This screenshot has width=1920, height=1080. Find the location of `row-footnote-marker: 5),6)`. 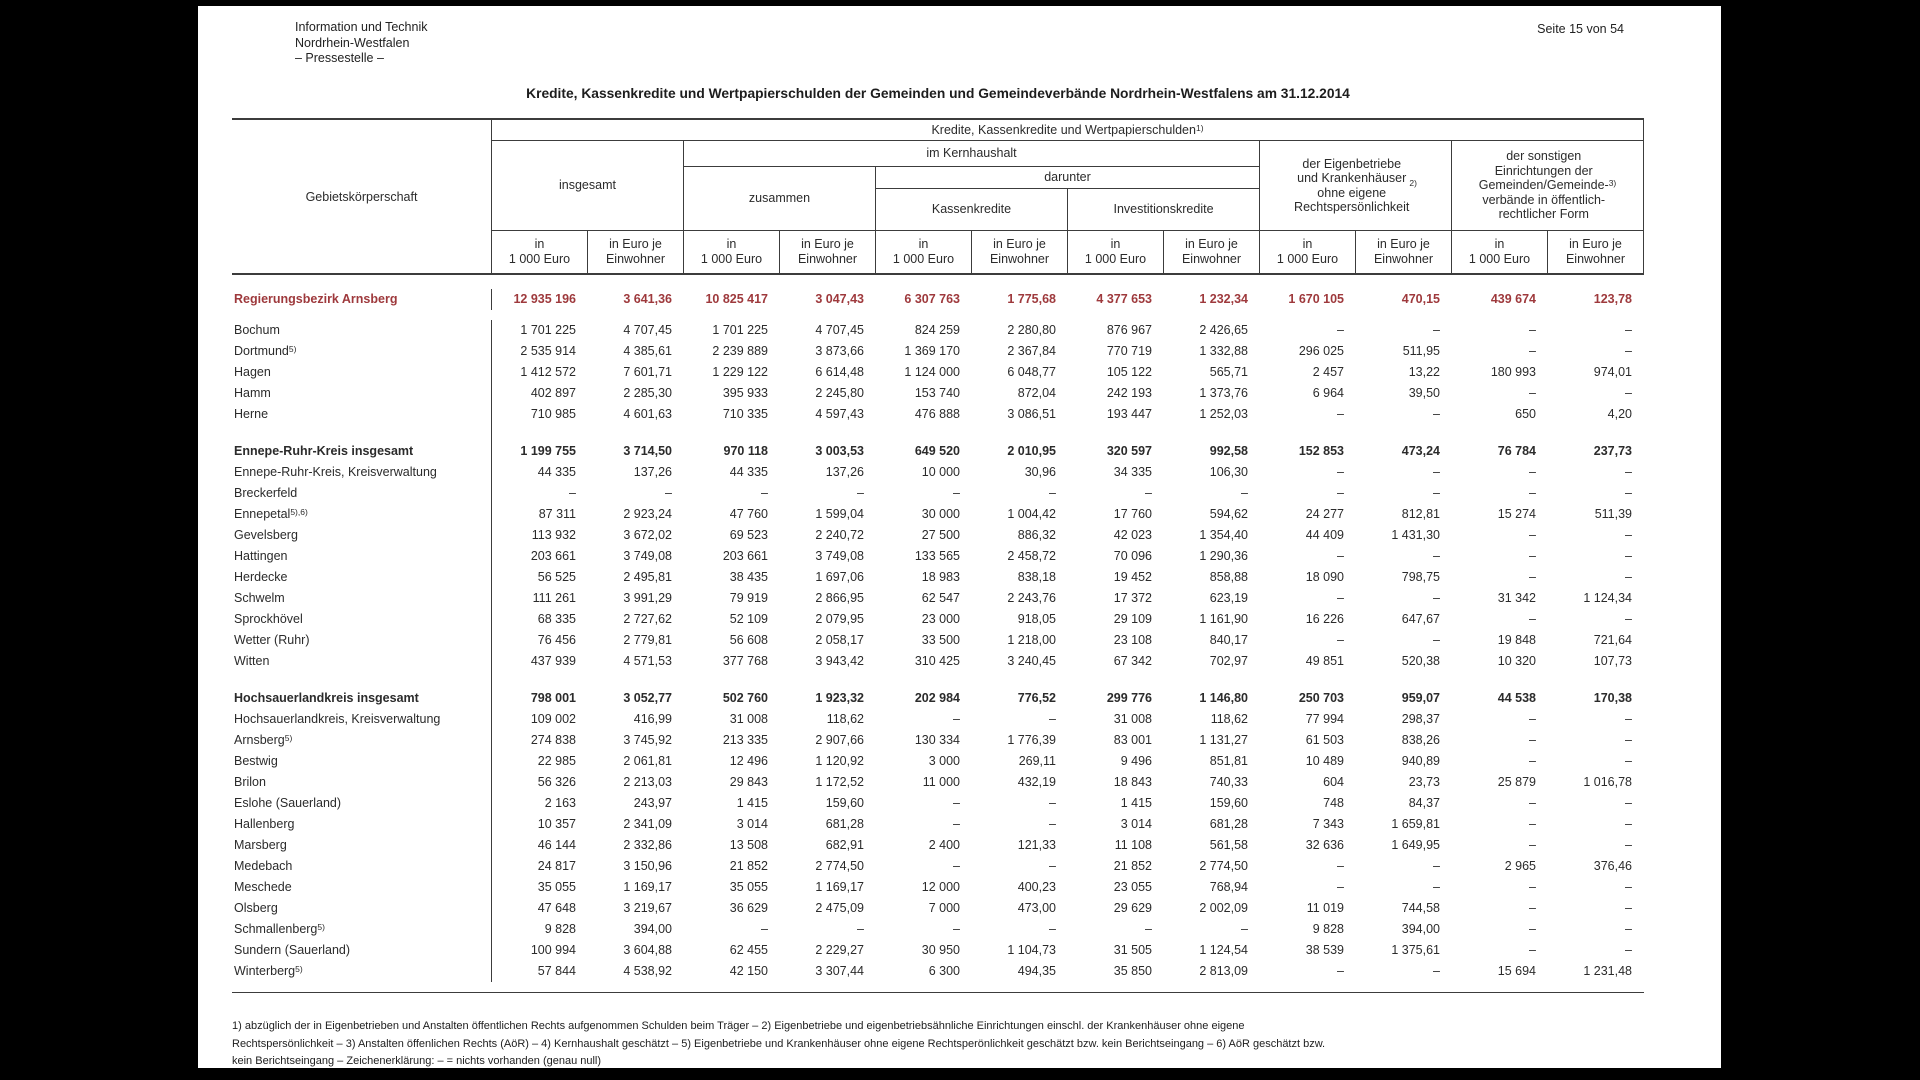

row-footnote-marker: 5),6) is located at coordinates (299, 512).